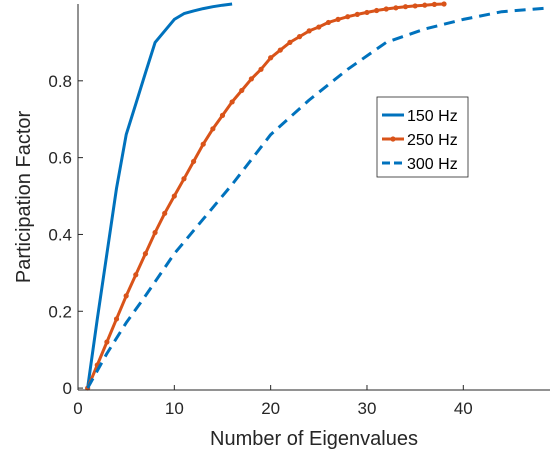 This screenshot has height=453, width=550. Describe the element at coordinates (270, 408) in the screenshot. I see `x-tick-label: 20` at that location.